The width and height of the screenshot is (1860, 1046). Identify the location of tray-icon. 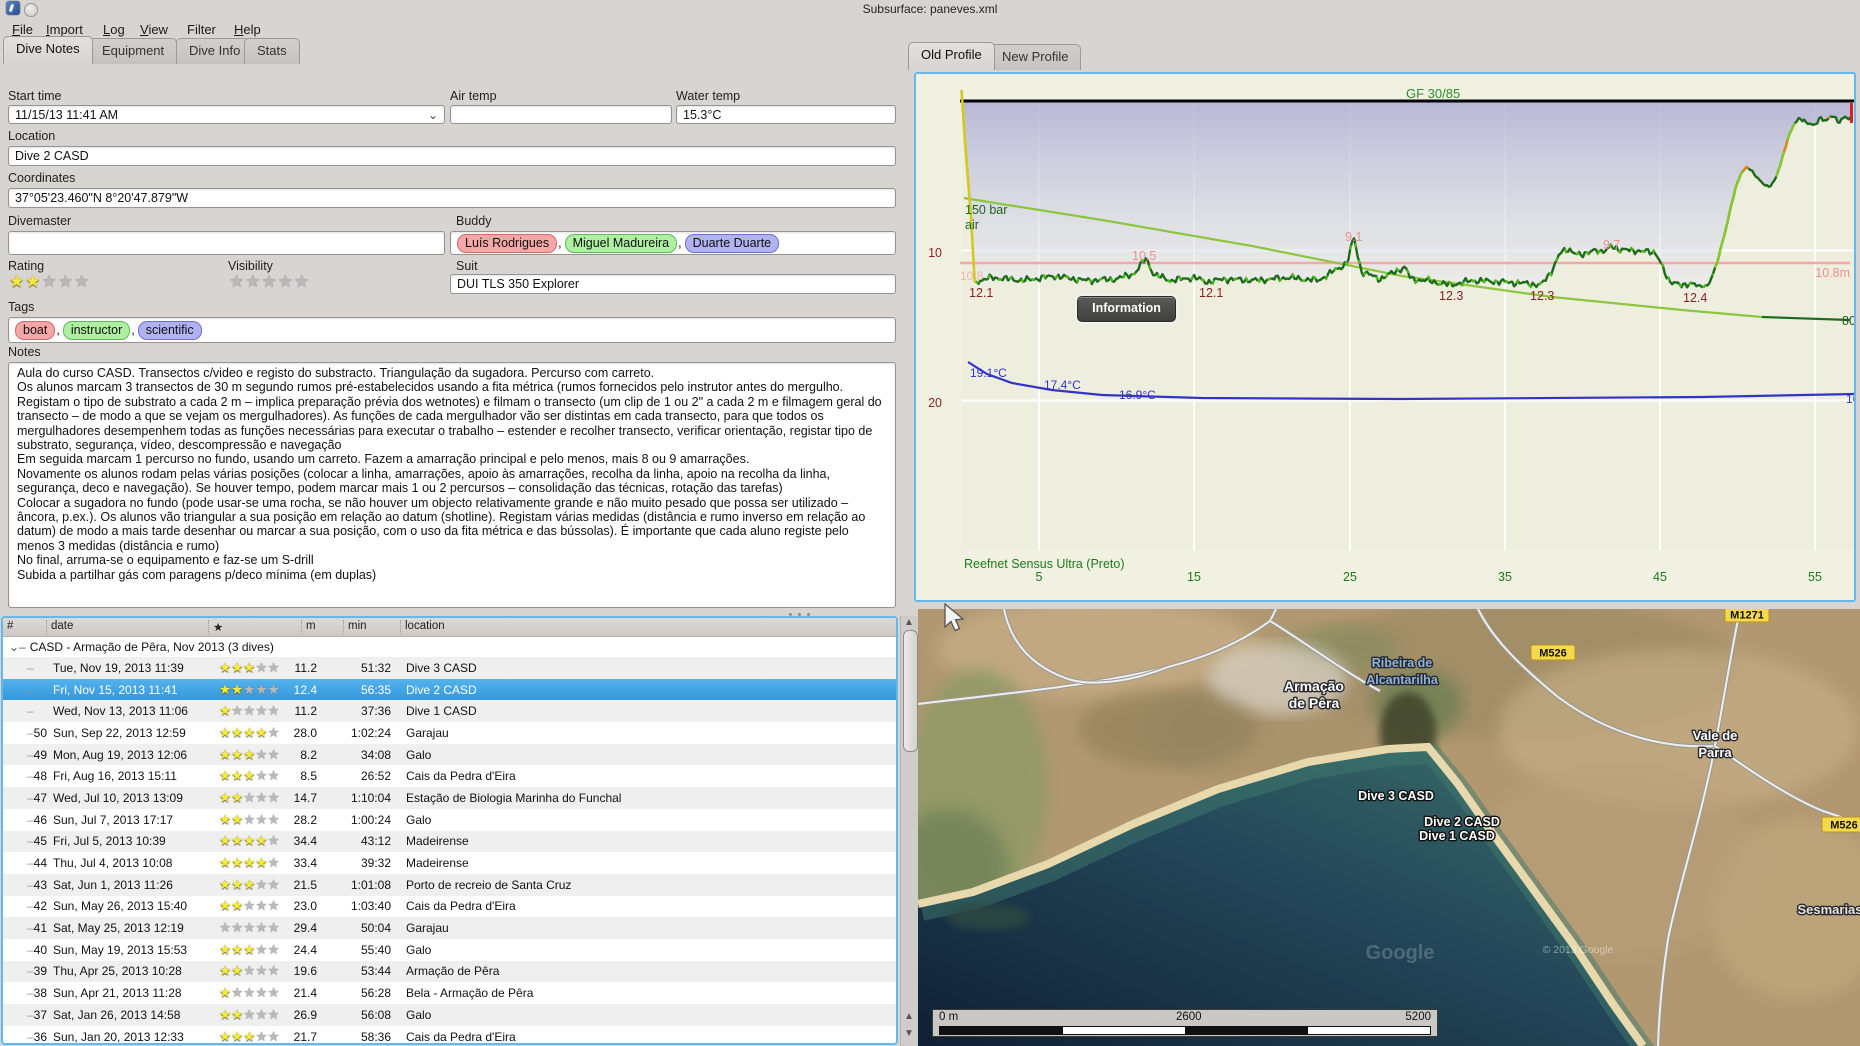
(31, 10).